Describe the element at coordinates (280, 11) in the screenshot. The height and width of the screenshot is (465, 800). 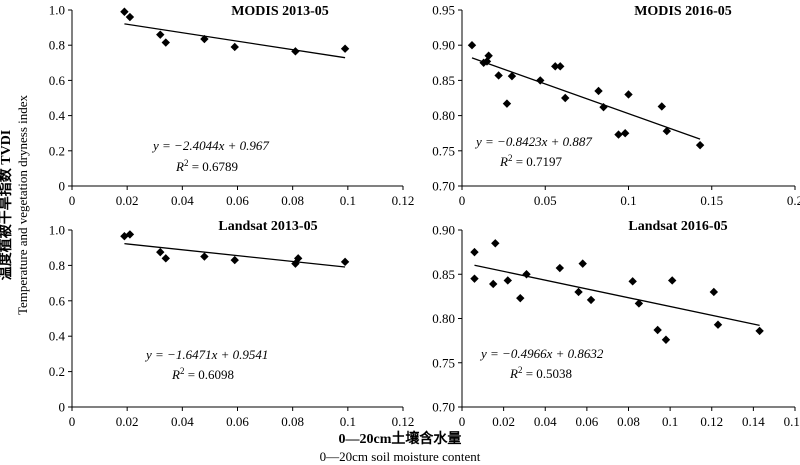
I see `panel-title: MODIS 2013-05` at that location.